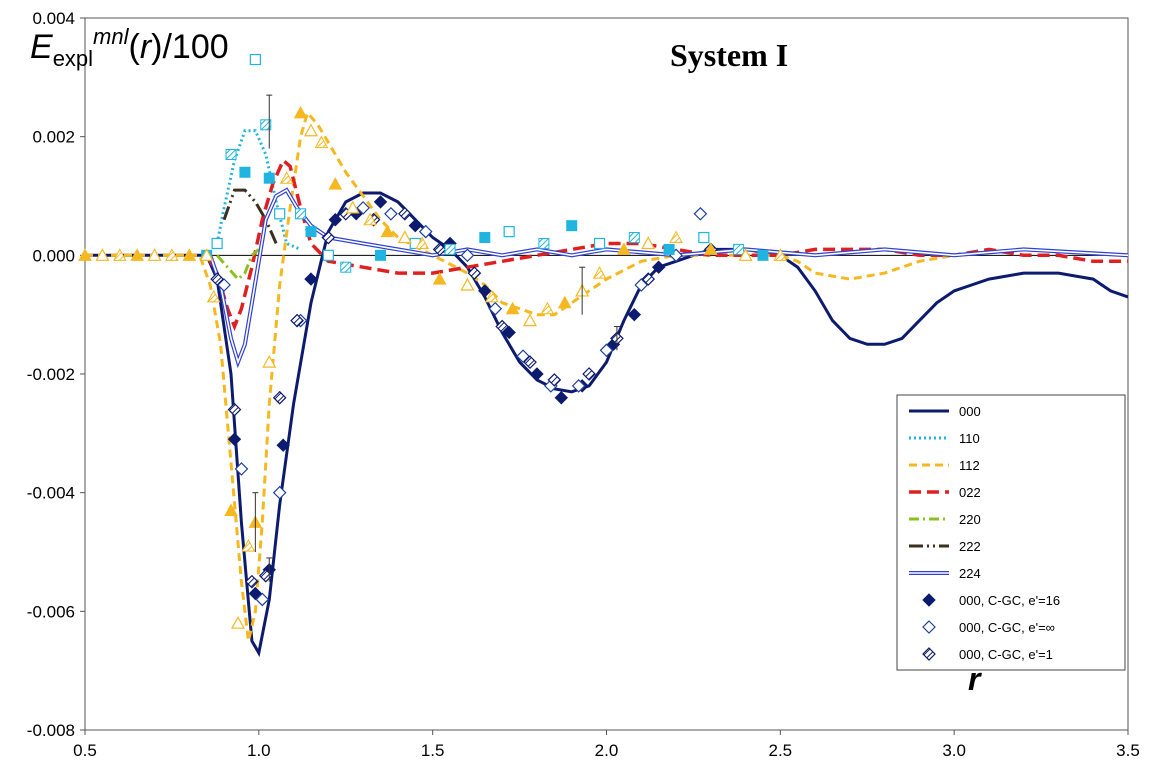  I want to click on x-tick-label: 2.0, so click(607, 750).